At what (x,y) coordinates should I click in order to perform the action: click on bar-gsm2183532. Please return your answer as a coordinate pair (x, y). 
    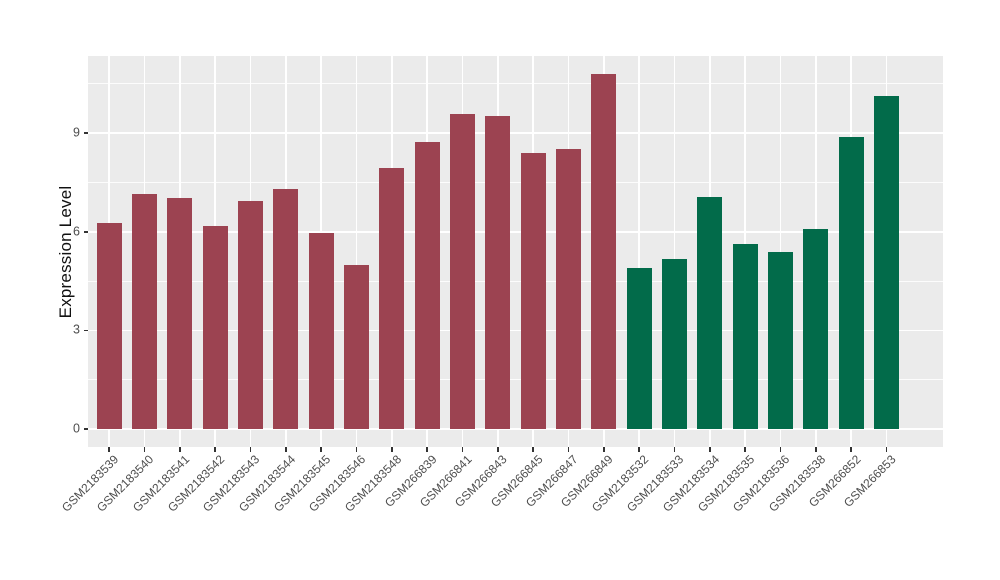
    Looking at the image, I should click on (639, 348).